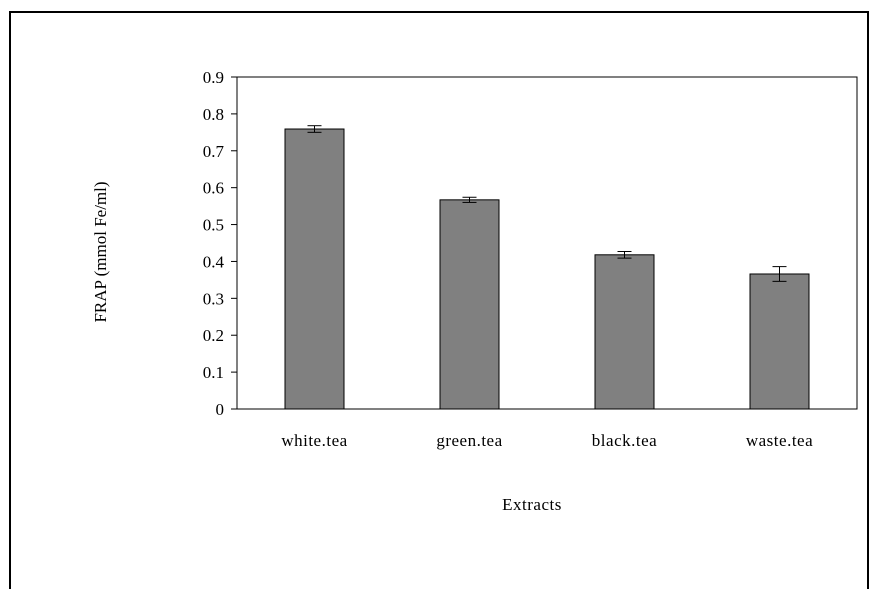 This screenshot has width=875, height=594. Describe the element at coordinates (213, 298) in the screenshot. I see `y-tick-label: 0.3` at that location.